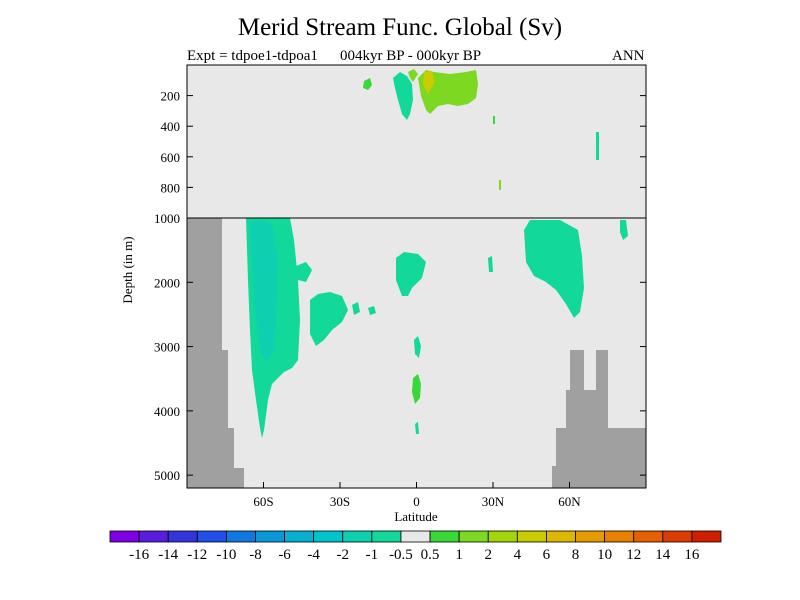 The width and height of the screenshot is (800, 600). What do you see at coordinates (284, 555) in the screenshot?
I see `colorbar-label: -6` at bounding box center [284, 555].